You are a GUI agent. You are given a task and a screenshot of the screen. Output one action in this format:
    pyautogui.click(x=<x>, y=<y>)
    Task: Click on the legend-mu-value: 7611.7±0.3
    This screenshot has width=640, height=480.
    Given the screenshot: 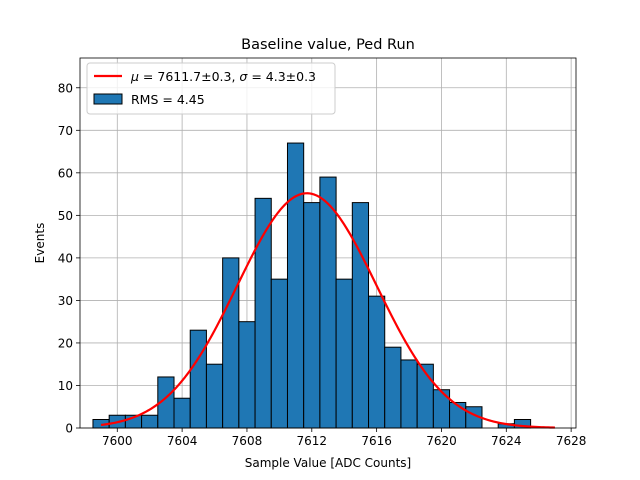 What is the action you would take?
    pyautogui.click(x=194, y=76)
    